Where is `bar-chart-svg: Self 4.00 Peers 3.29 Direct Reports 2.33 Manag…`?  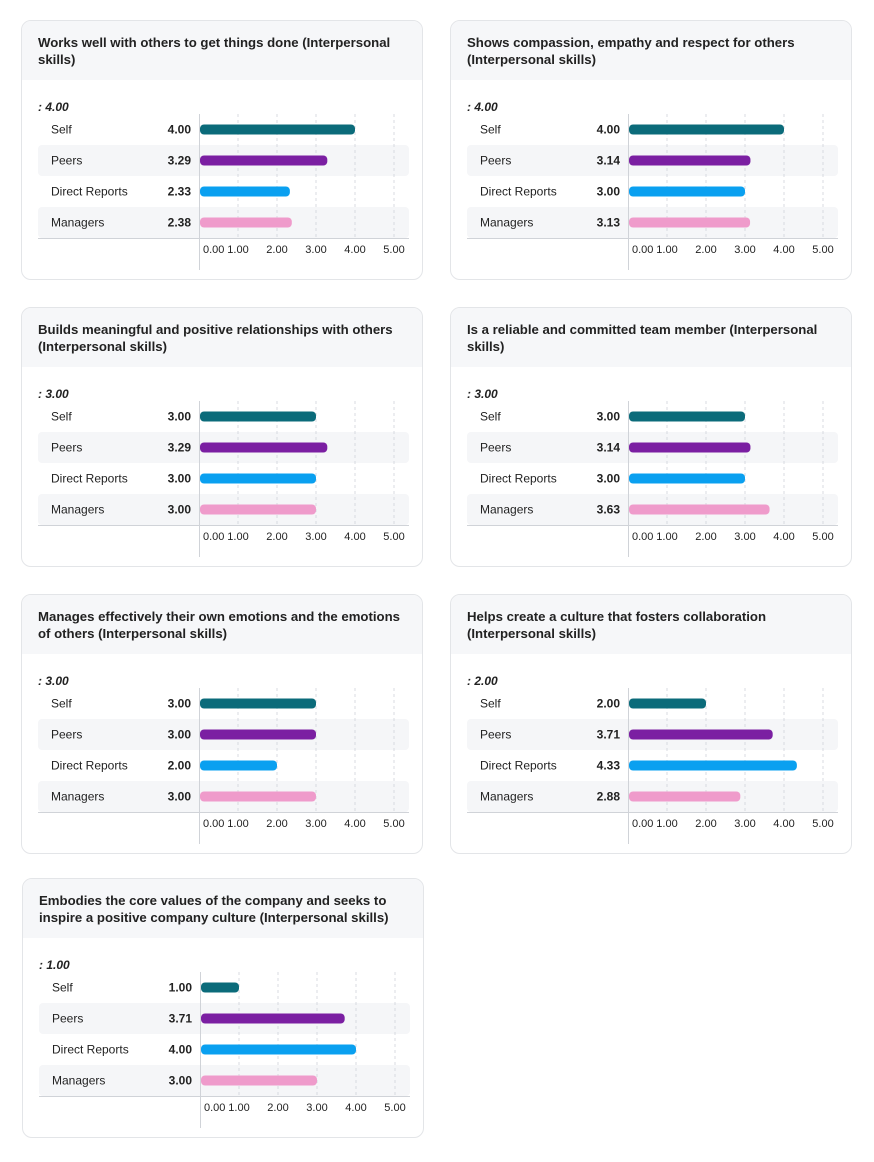
bar-chart-svg: Self 4.00 Peers 3.29 Direct Reports 2.33 Manag… is located at coordinates (223, 192).